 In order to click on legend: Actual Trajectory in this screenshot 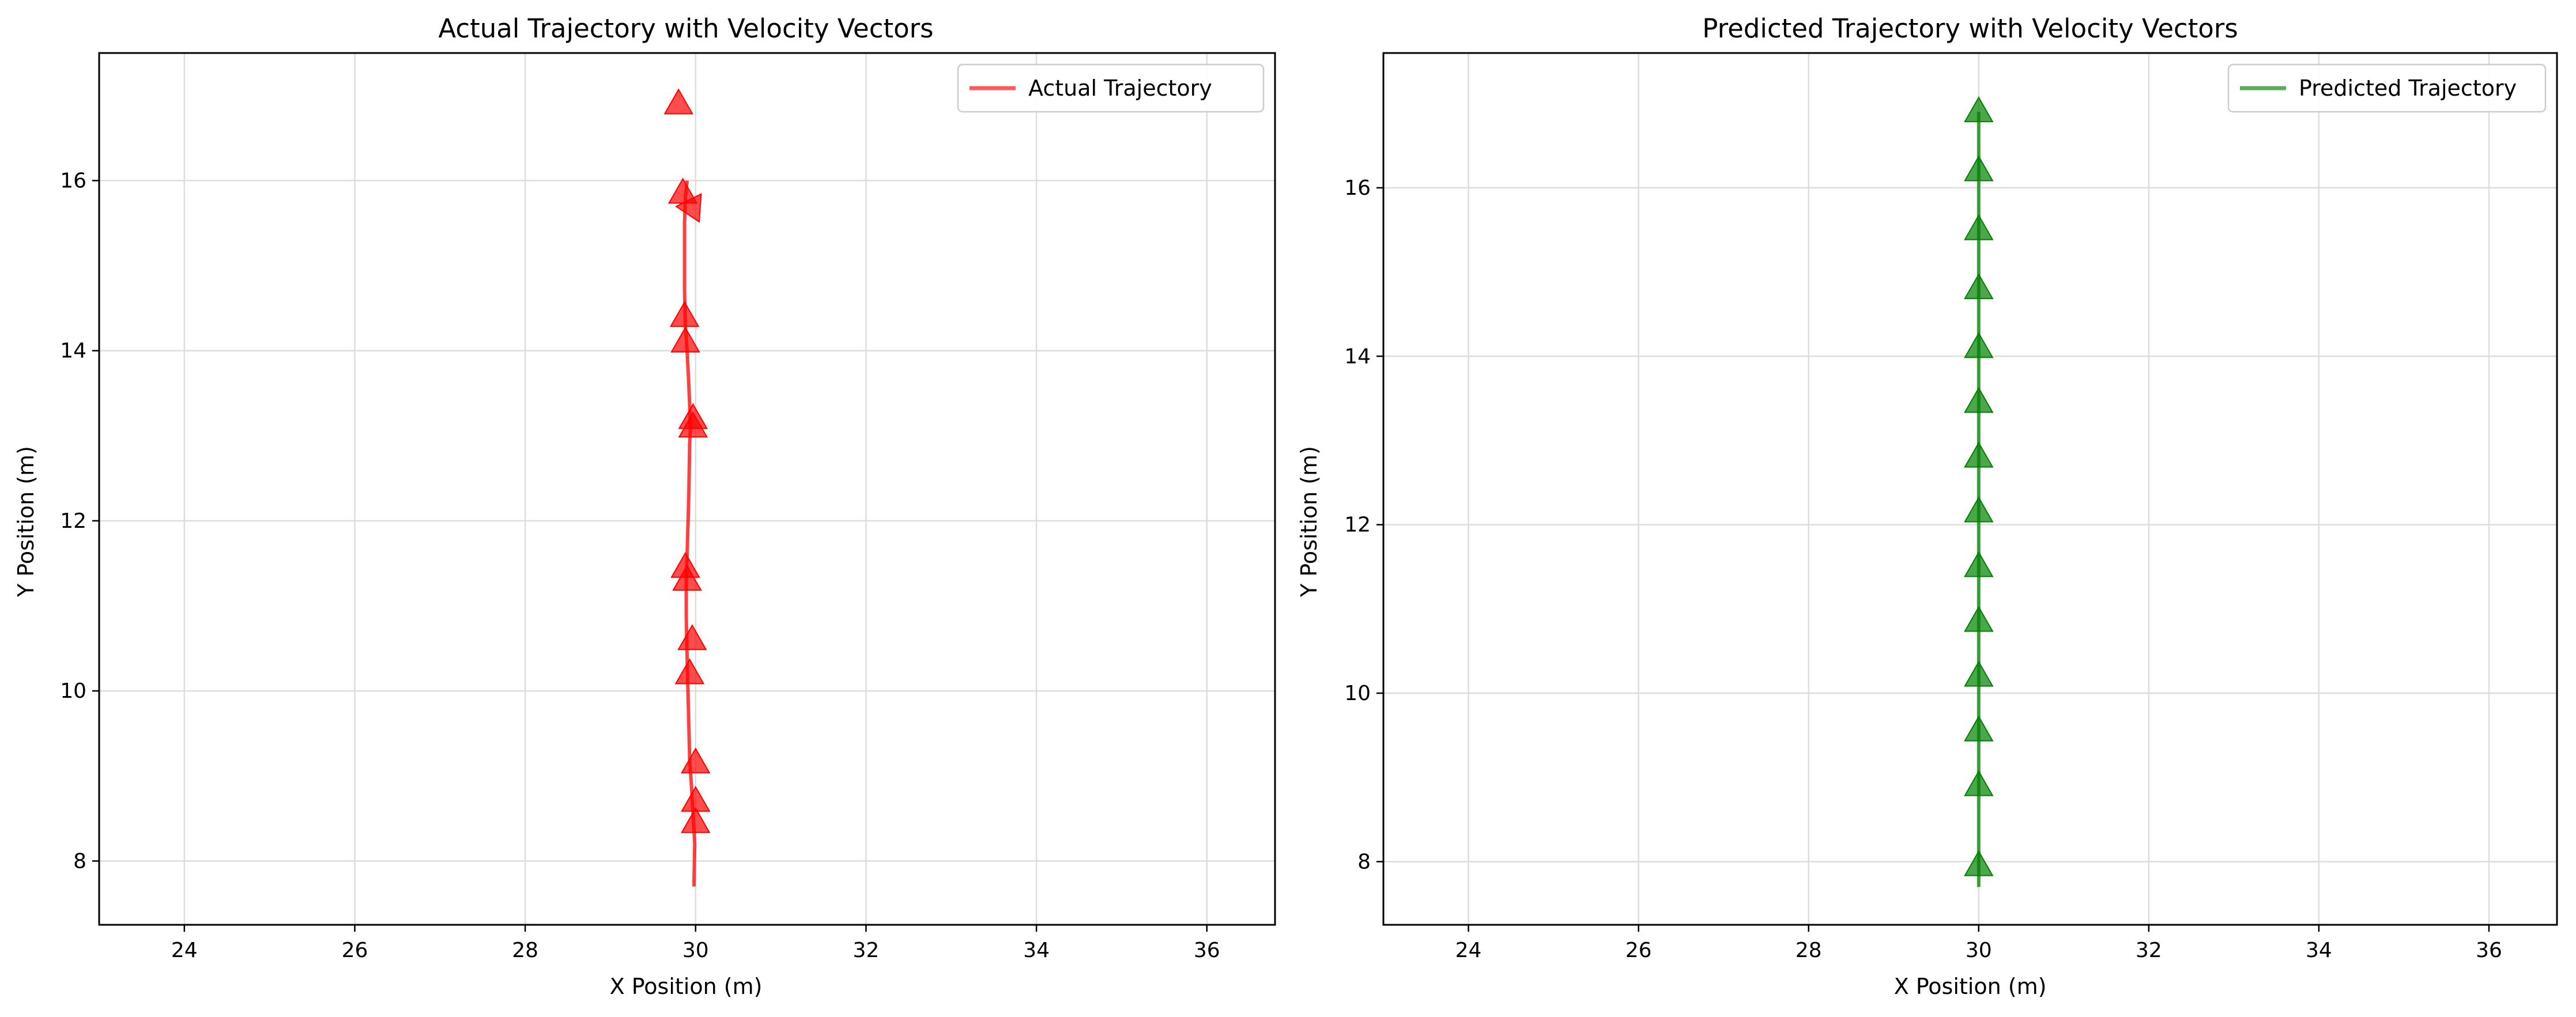, I will do `click(1111, 88)`.